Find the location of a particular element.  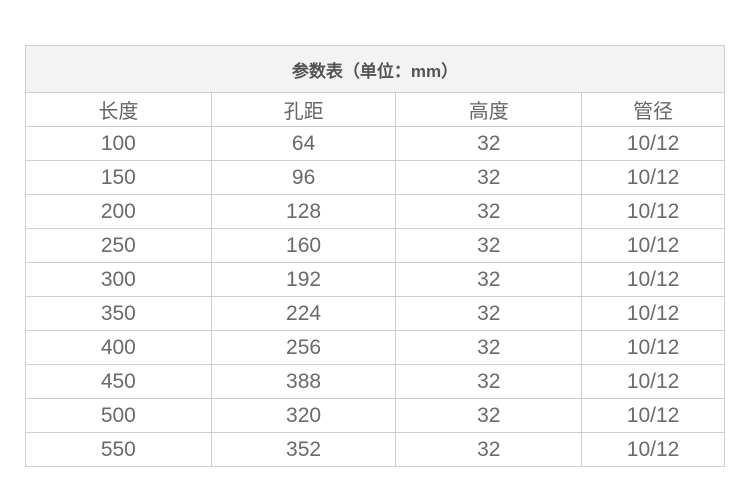

hole-spacing-cell: 96 is located at coordinates (303, 177).